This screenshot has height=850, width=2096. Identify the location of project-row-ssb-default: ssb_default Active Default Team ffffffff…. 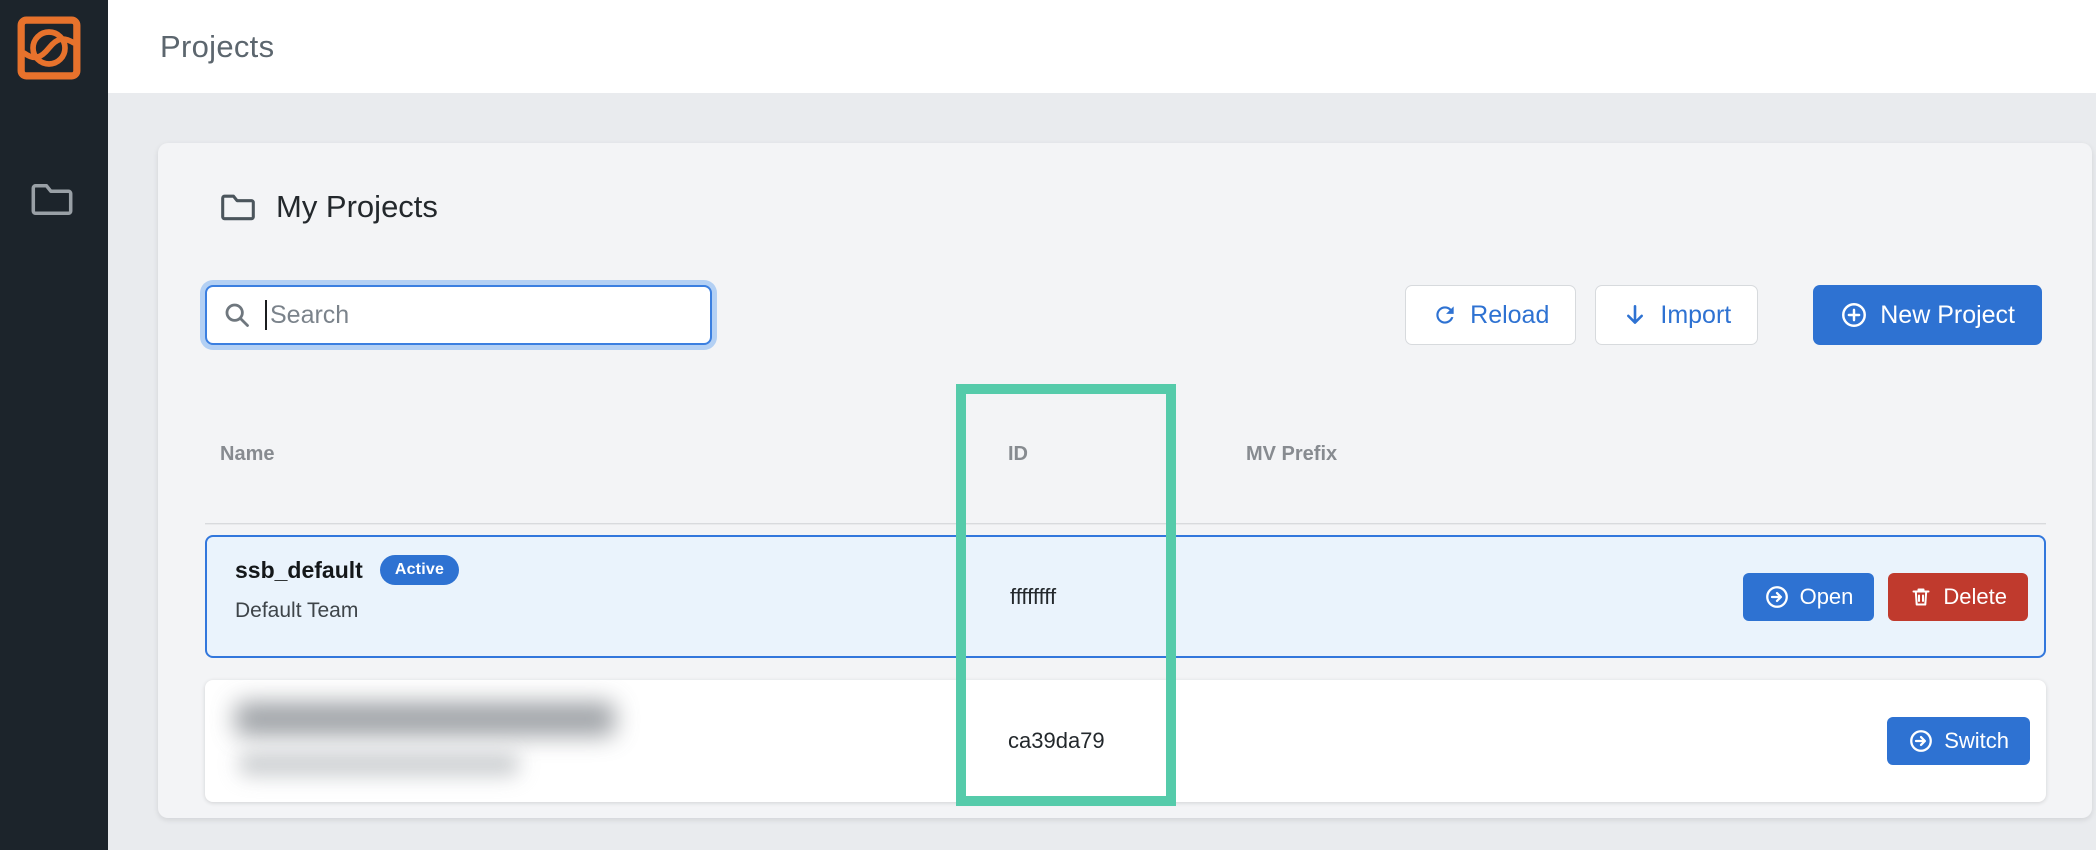
(1125, 596).